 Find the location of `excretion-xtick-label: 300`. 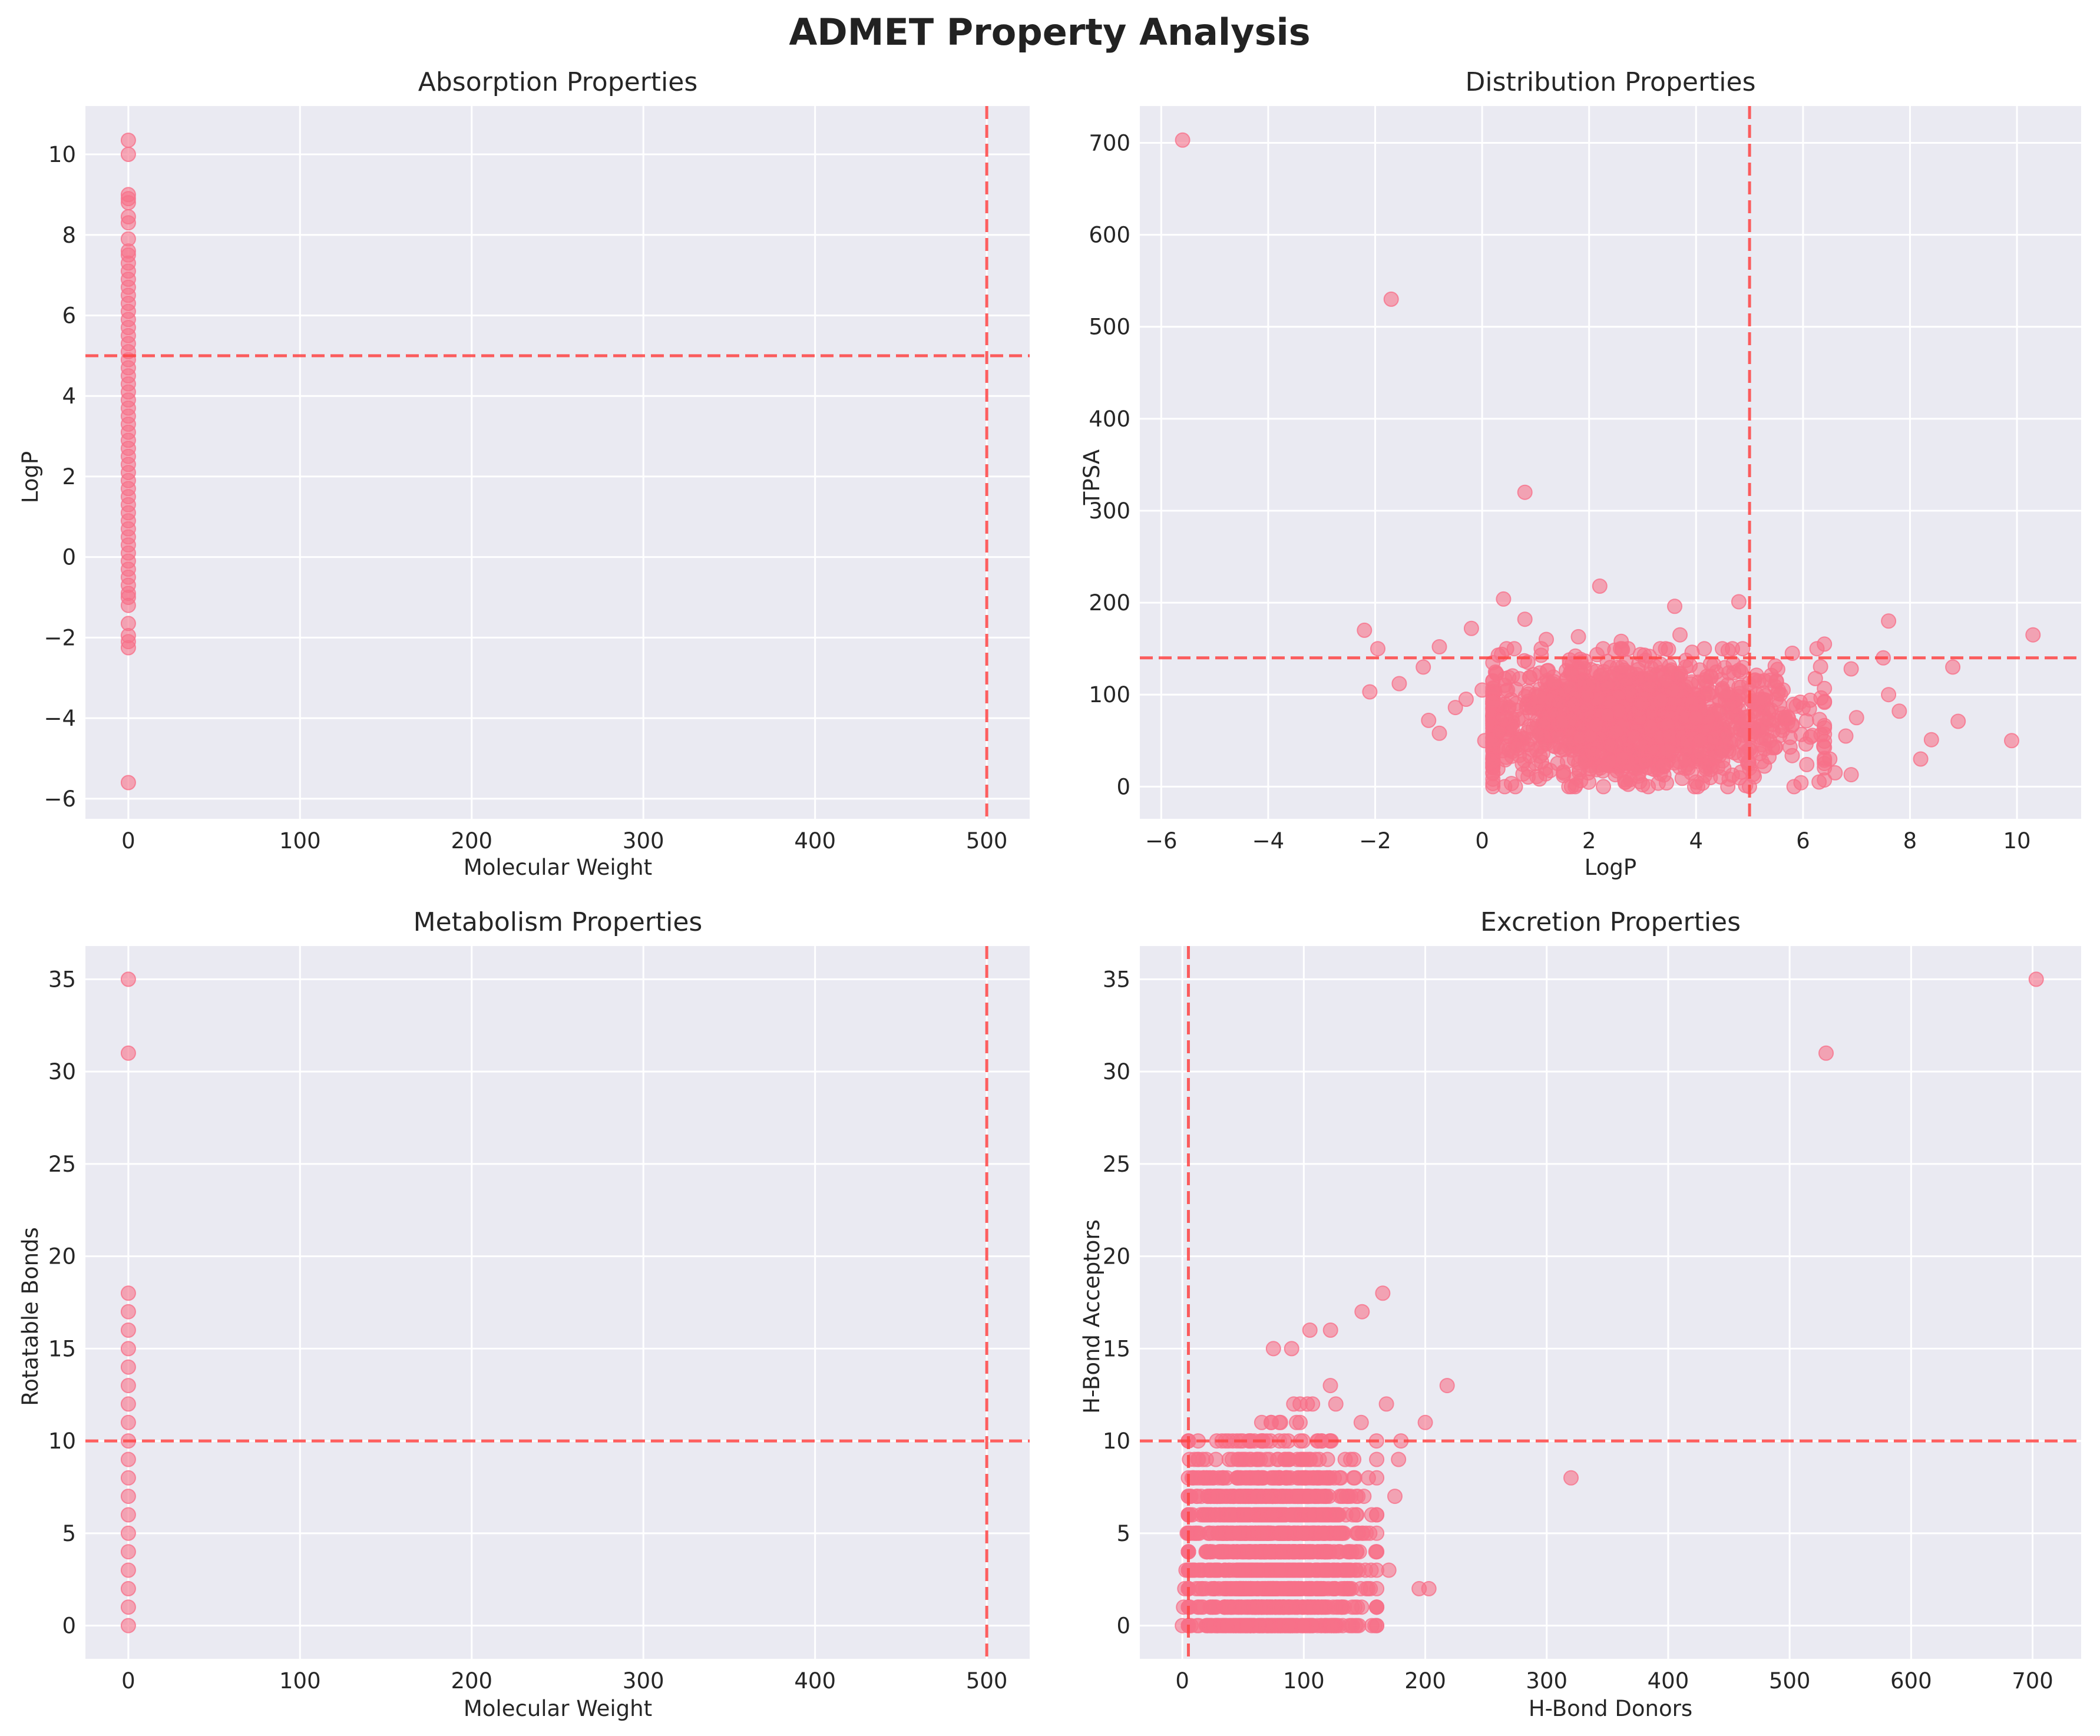

excretion-xtick-label: 300 is located at coordinates (1546, 1681).